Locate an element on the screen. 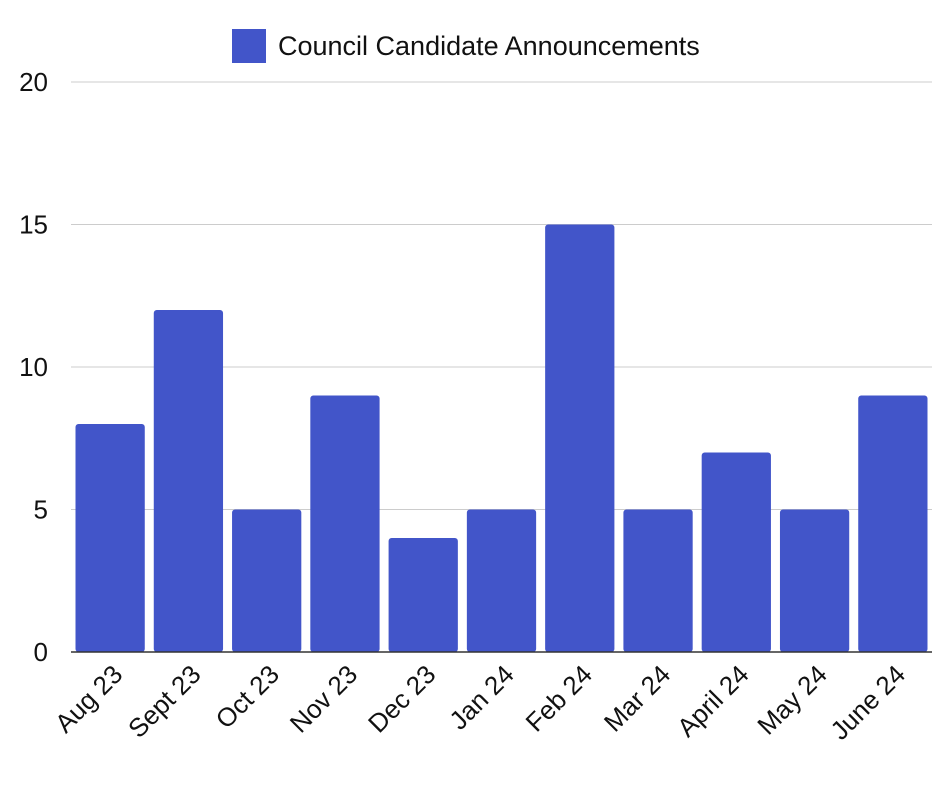  x-tick-label: Feb 24 is located at coordinates (559, 698).